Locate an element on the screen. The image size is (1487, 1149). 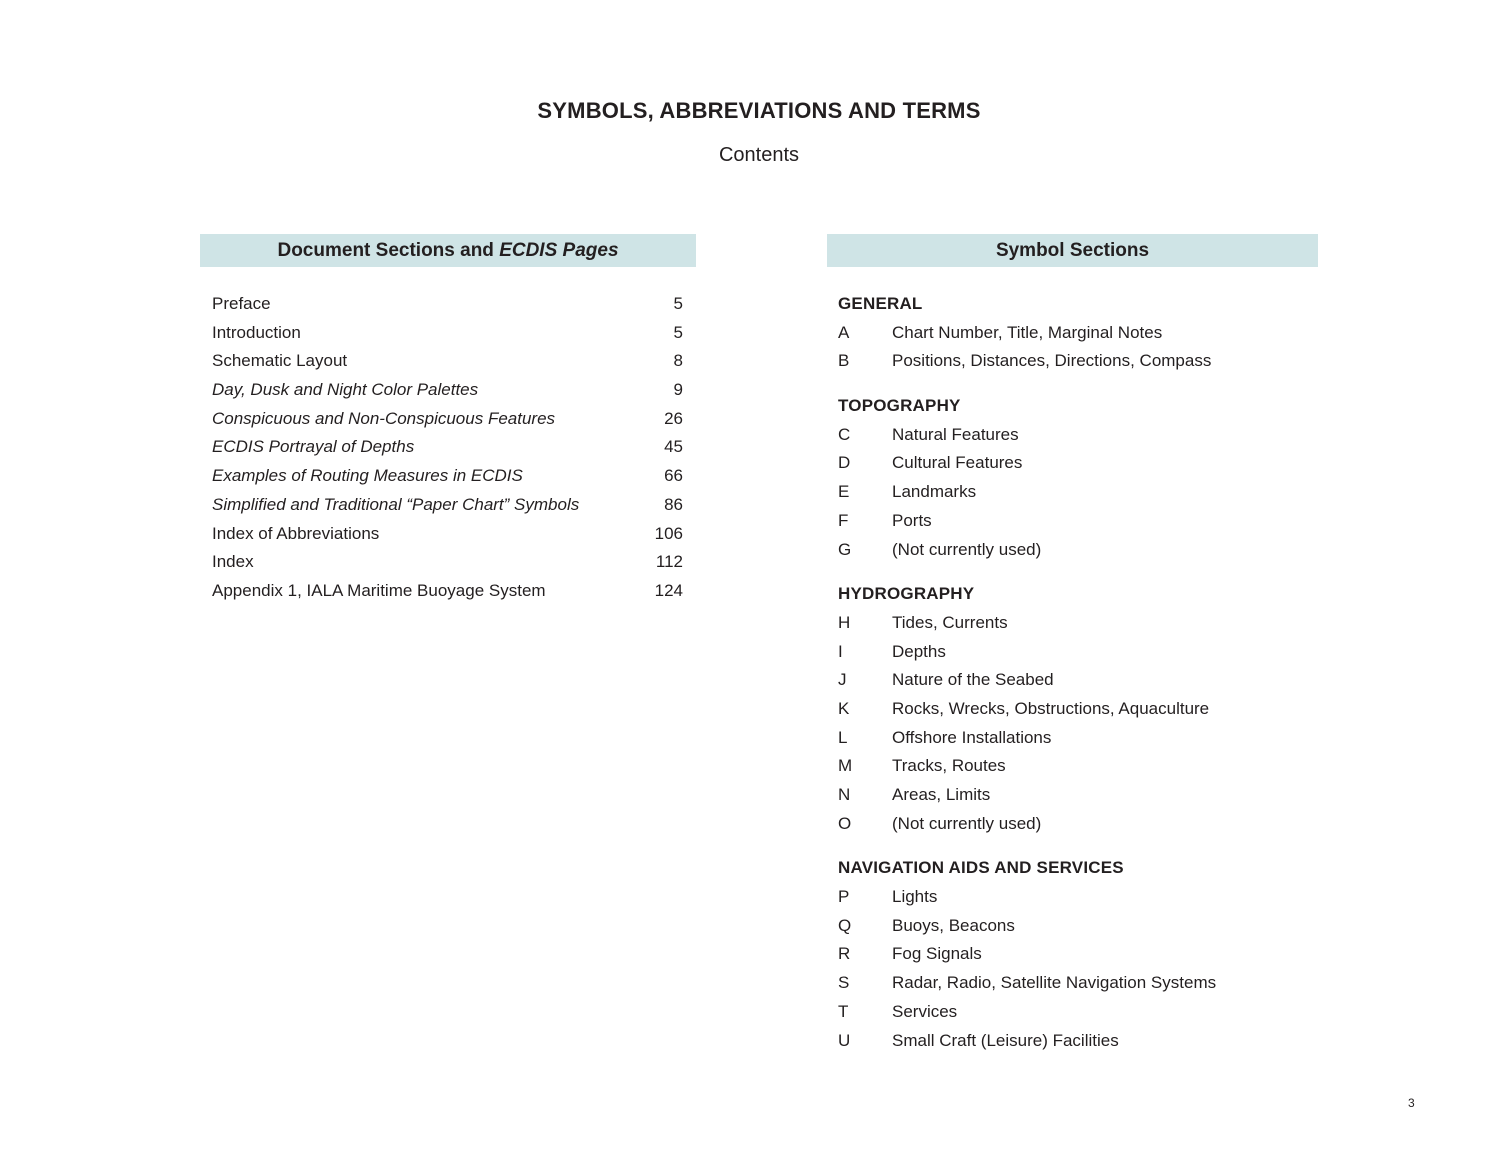
symbol-letter: R is located at coordinates (844, 954).